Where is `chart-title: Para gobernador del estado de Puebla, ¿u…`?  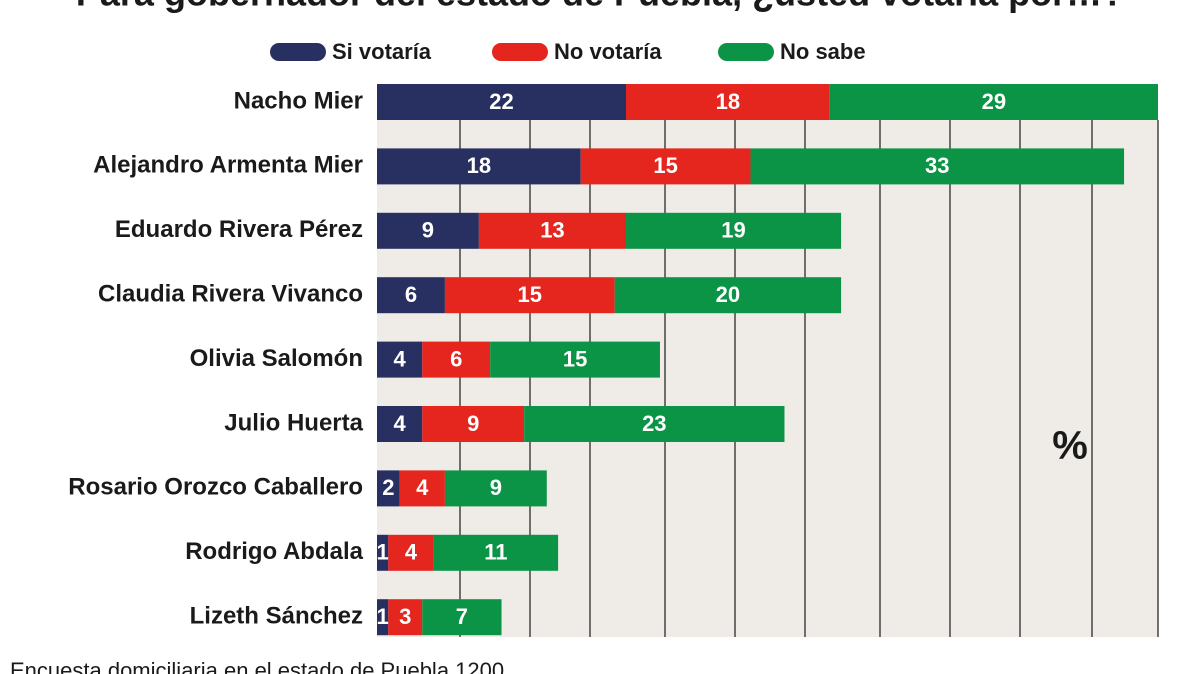
chart-title: Para gobernador del estado de Puebla, ¿u… is located at coordinates (600, 7).